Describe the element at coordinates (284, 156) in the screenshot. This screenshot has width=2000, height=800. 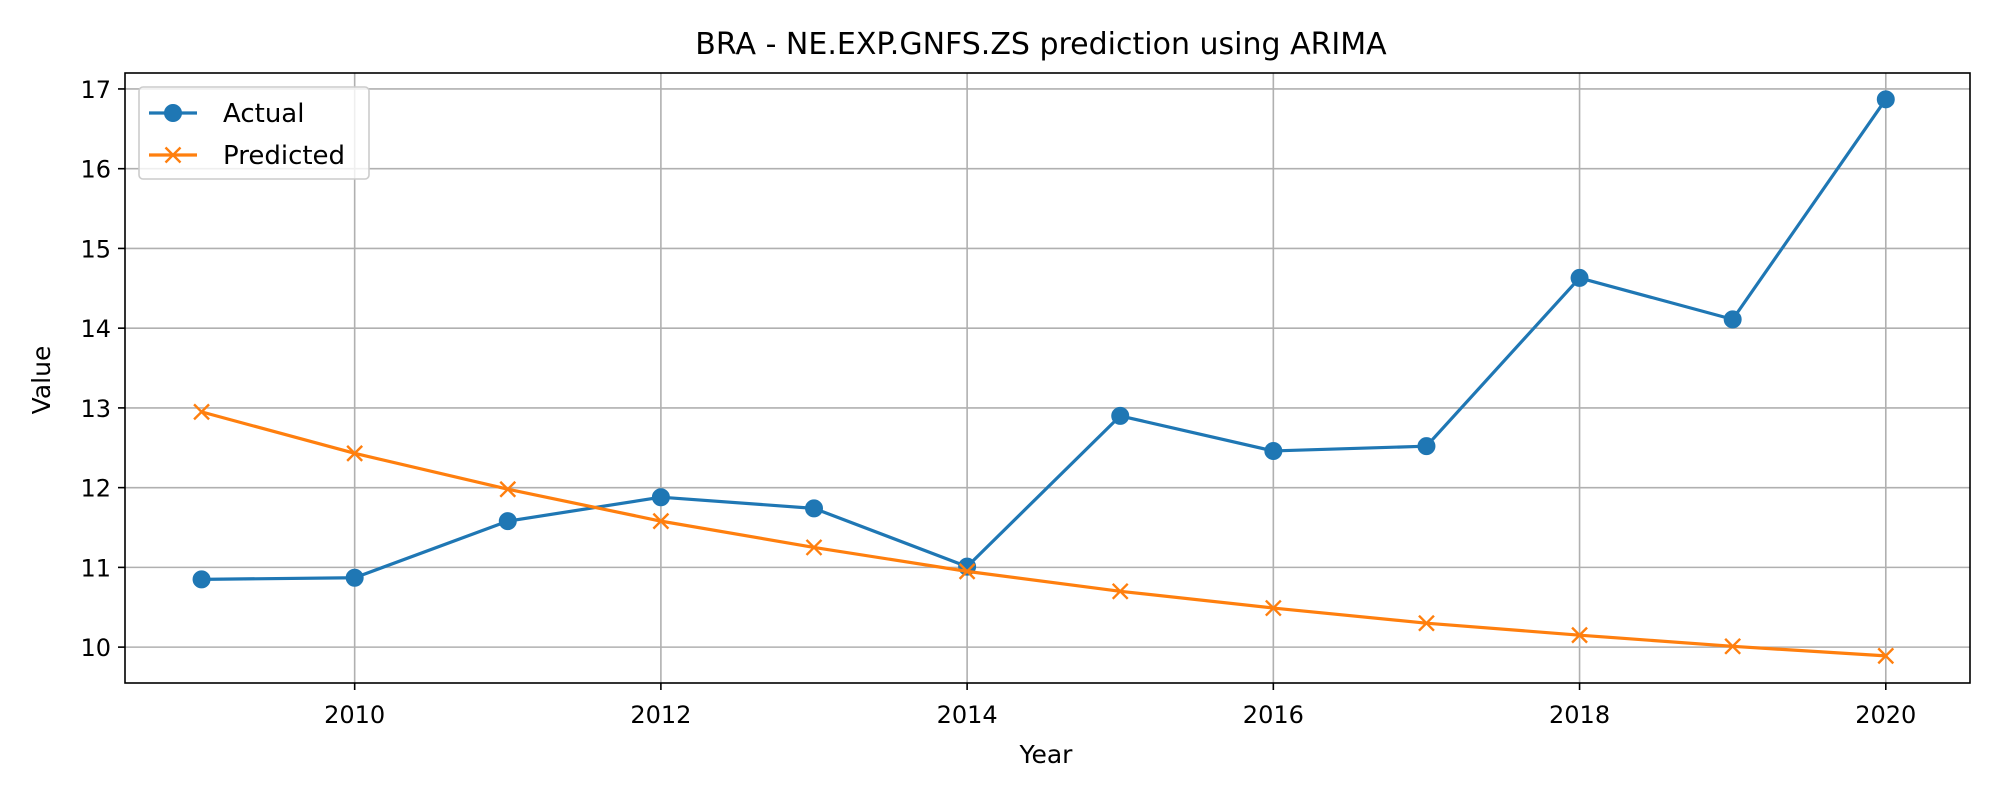
I see `legend-label: Predicted` at that location.